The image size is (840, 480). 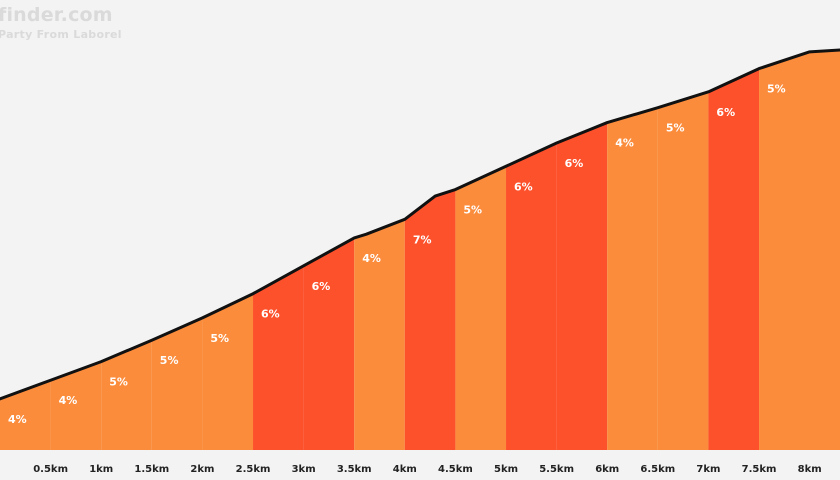 What do you see at coordinates (422, 239) in the screenshot?
I see `gradient-label: 7%` at bounding box center [422, 239].